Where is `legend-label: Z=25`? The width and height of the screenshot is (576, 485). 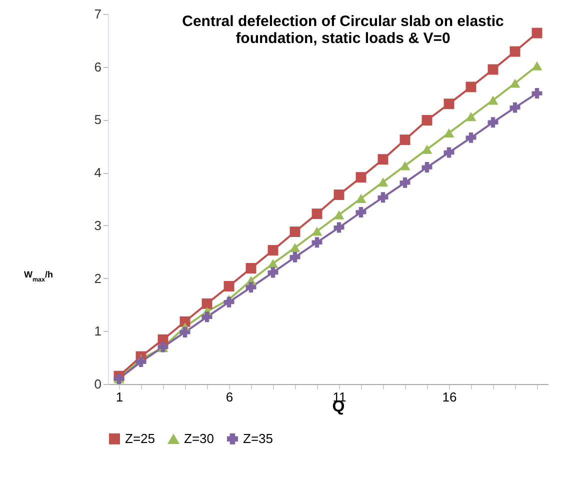
legend-label: Z=25 is located at coordinates (140, 438).